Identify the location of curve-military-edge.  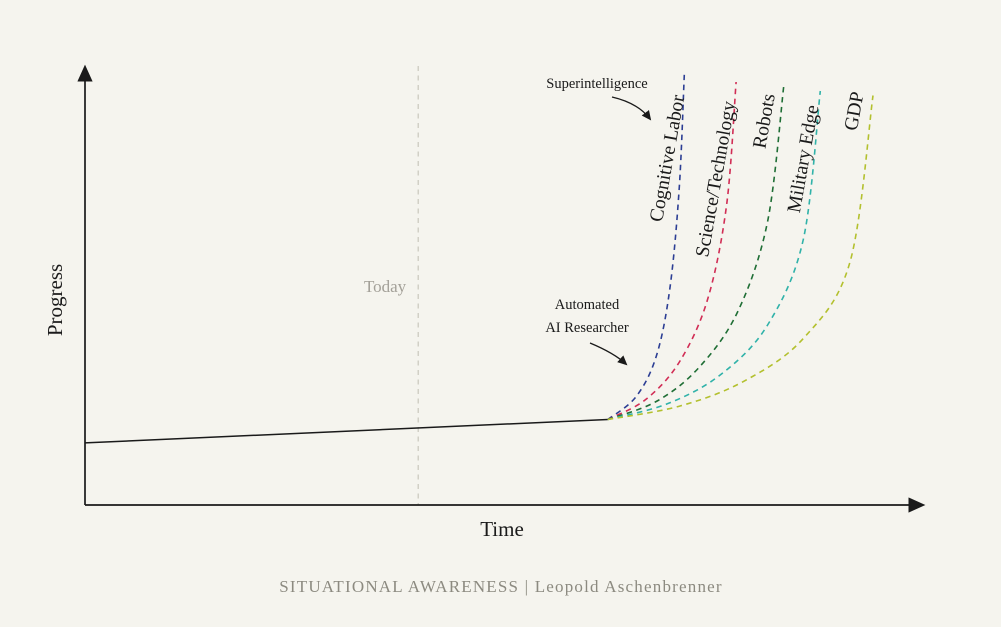
(714, 255).